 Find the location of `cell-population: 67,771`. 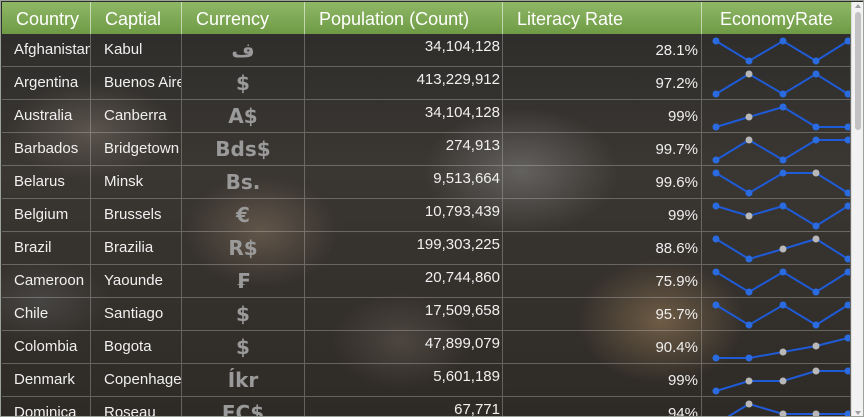

cell-population: 67,771 is located at coordinates (404, 406).